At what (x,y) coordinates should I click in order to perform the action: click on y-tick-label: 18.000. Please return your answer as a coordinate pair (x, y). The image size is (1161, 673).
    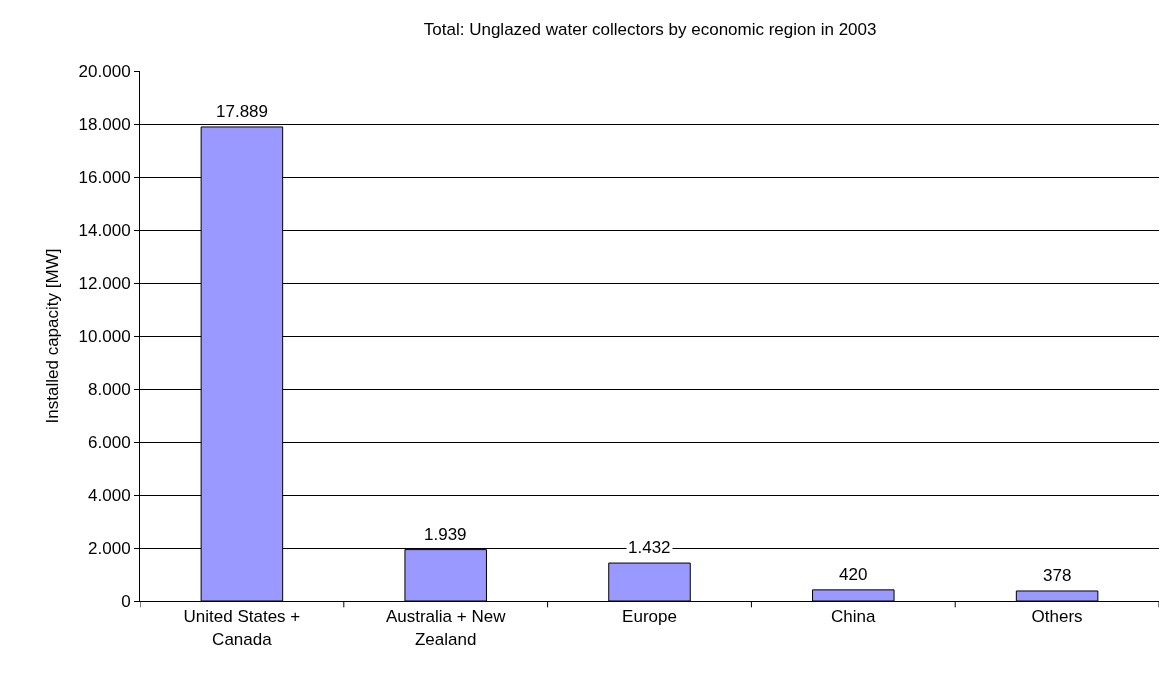
    Looking at the image, I should click on (104, 124).